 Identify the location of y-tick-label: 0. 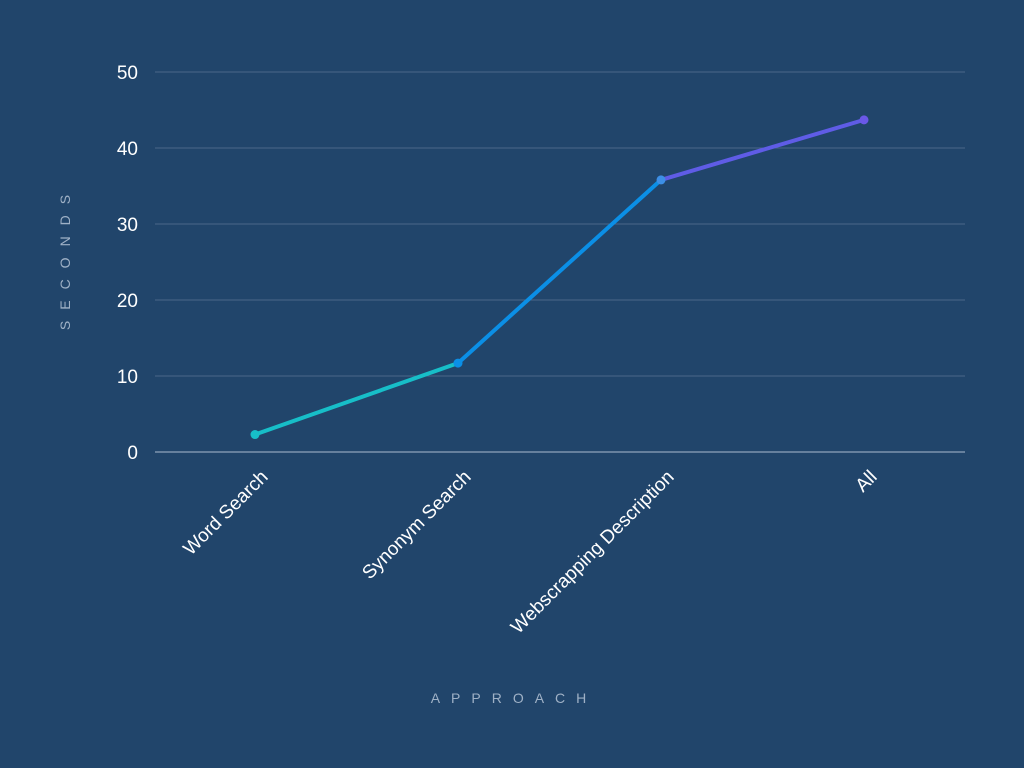
(132, 453).